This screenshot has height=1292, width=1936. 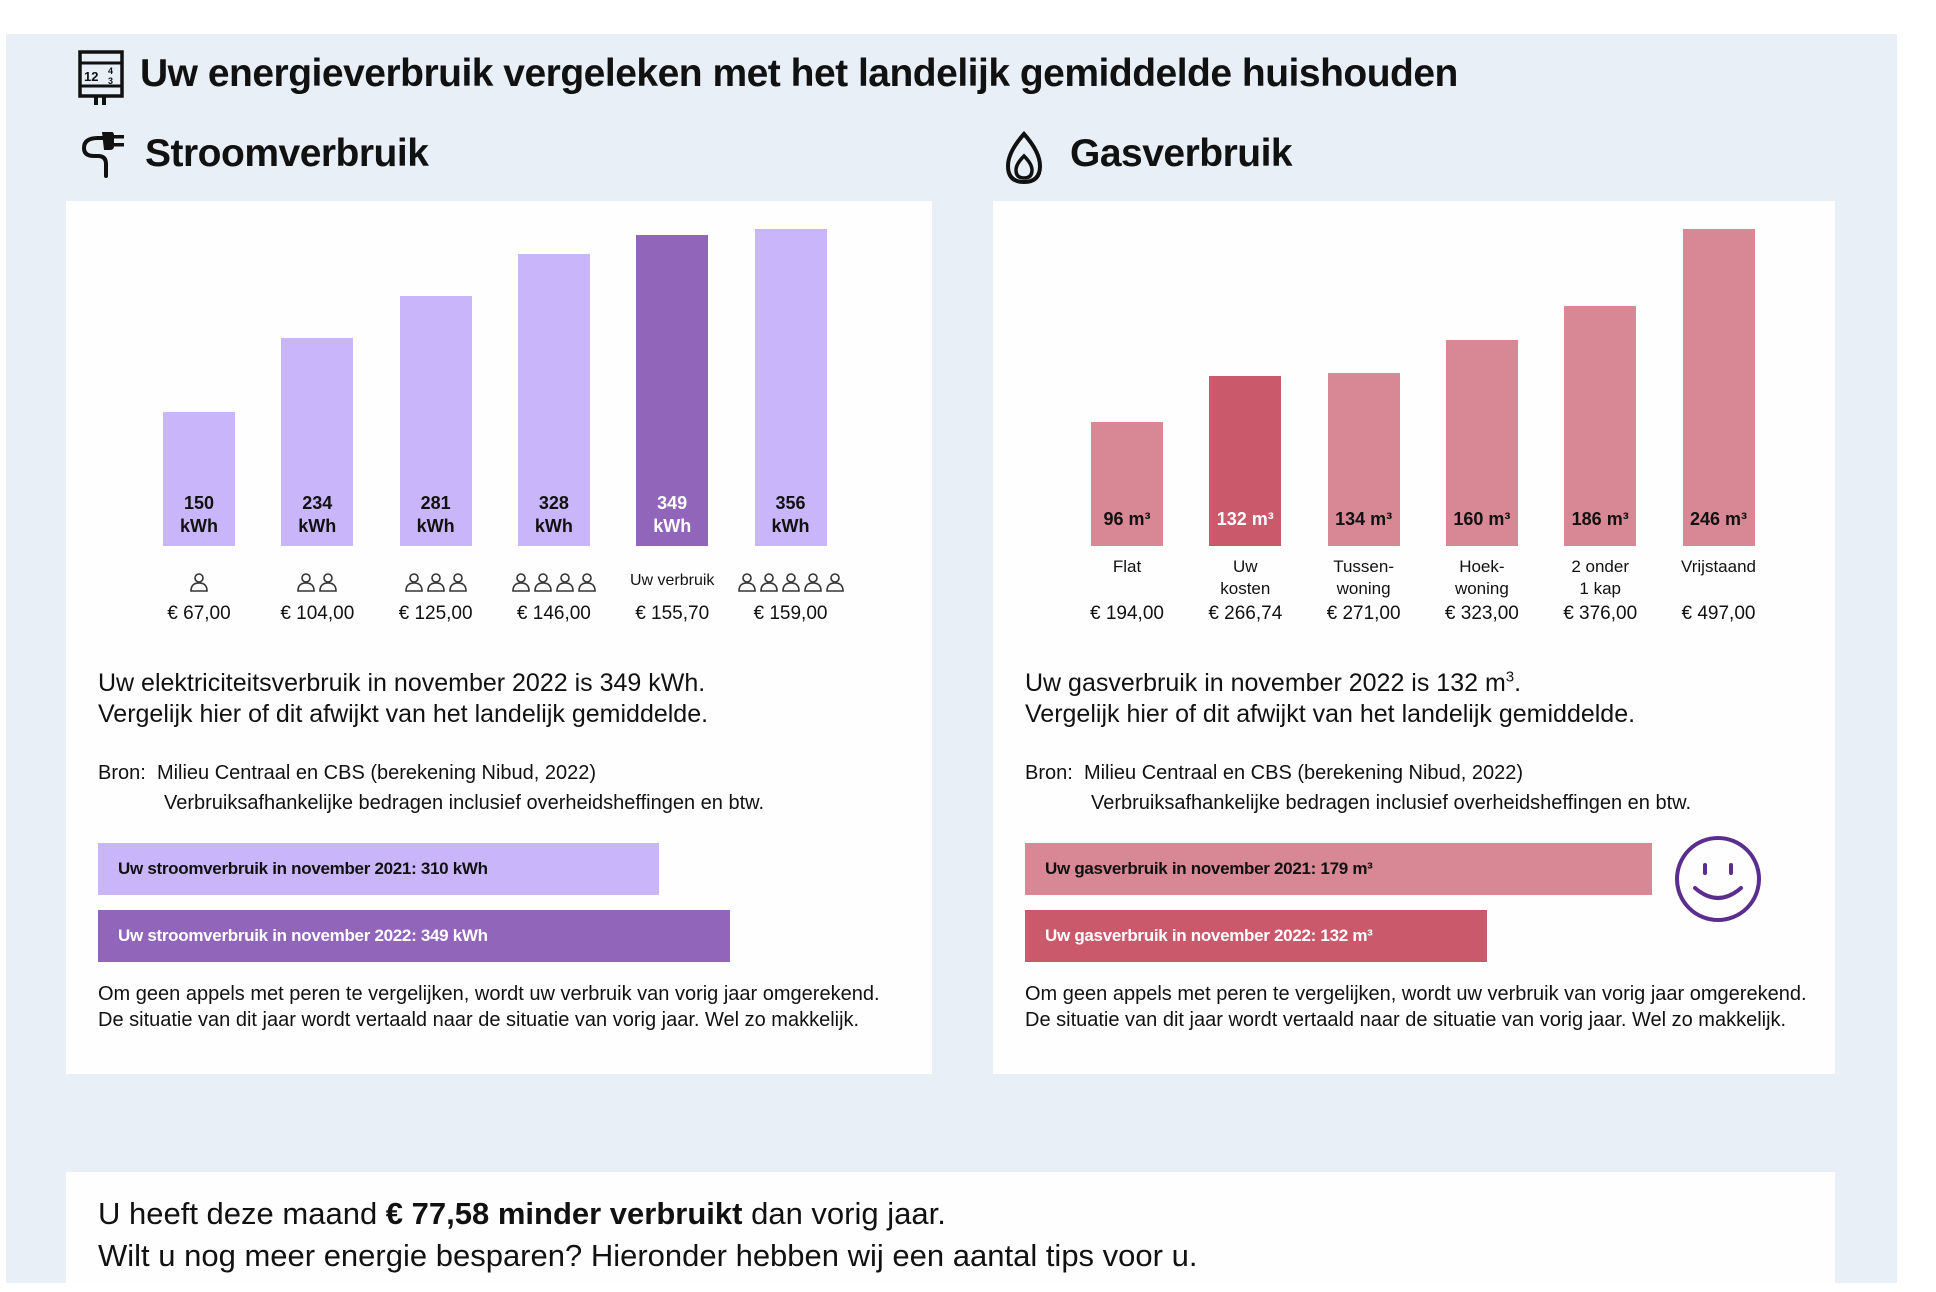 What do you see at coordinates (1245, 518) in the screenshot?
I see `bar-value-label: 132 m³` at bounding box center [1245, 518].